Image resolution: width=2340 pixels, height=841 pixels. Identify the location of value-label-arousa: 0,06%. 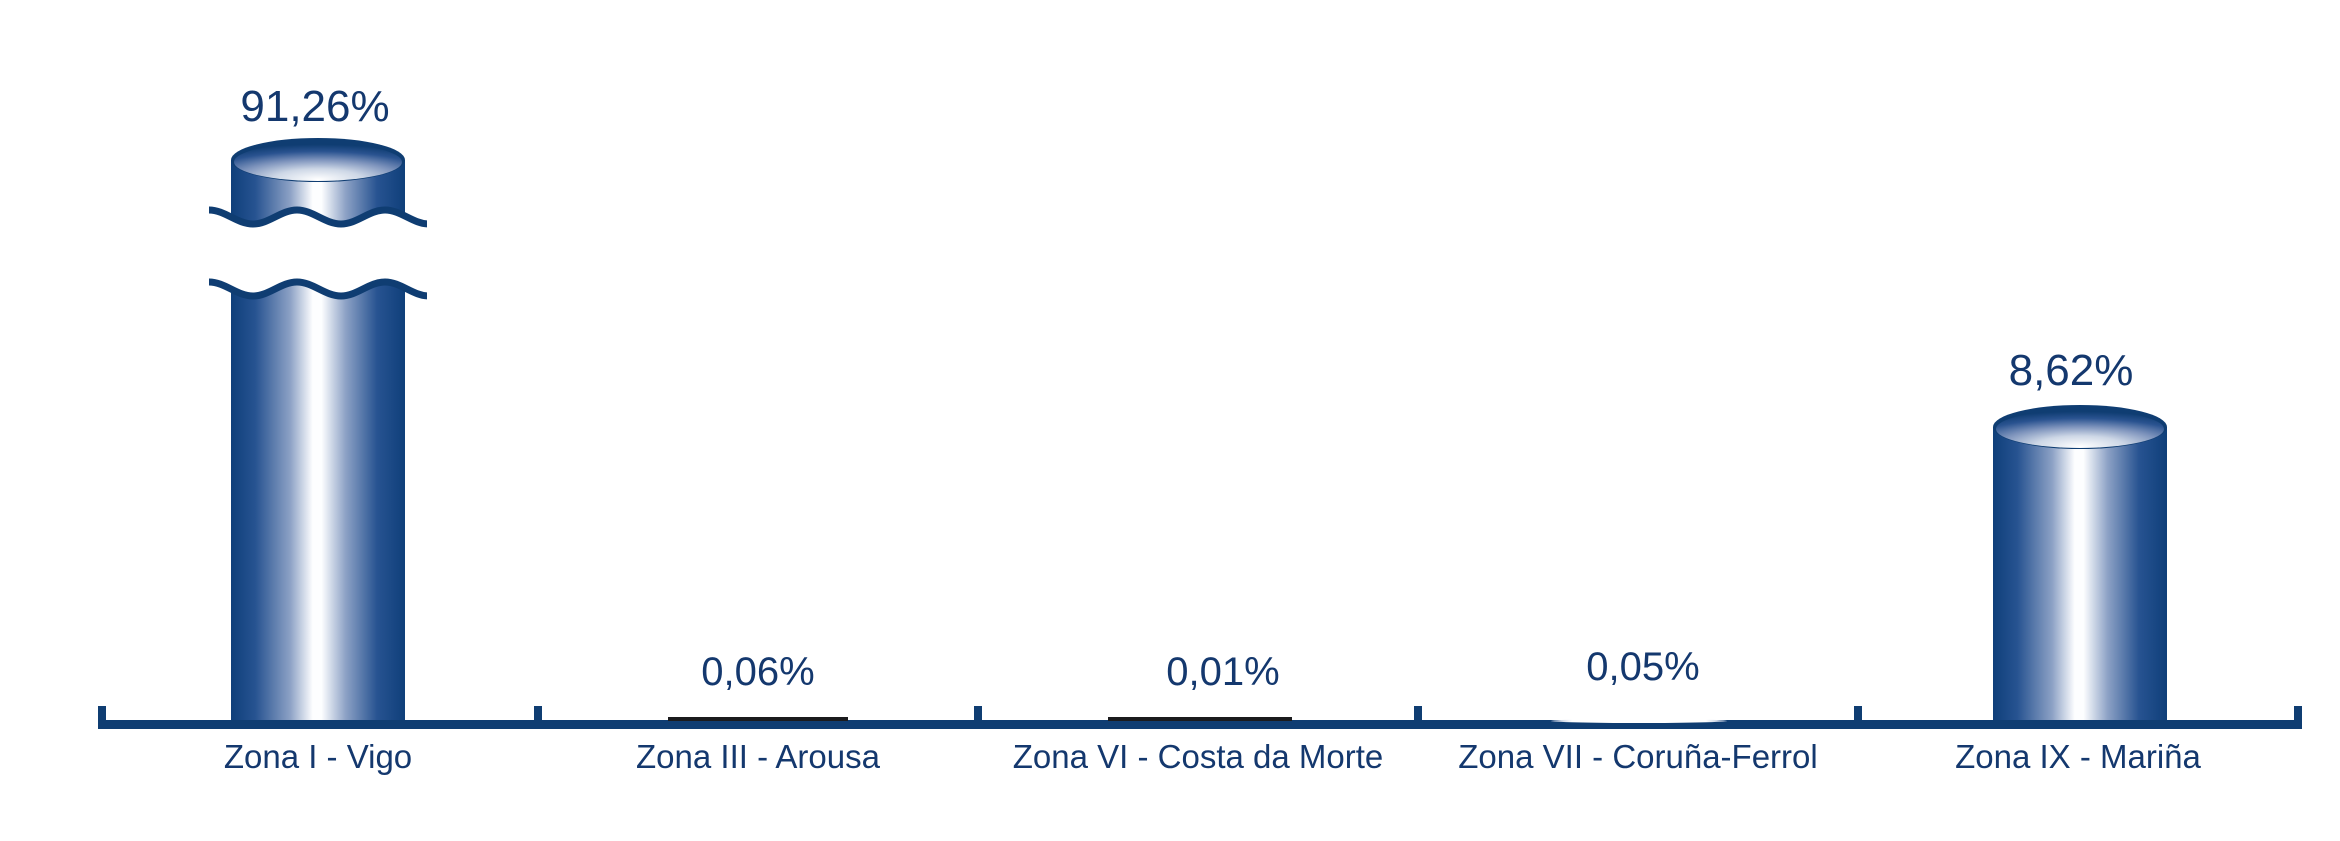
(758, 672).